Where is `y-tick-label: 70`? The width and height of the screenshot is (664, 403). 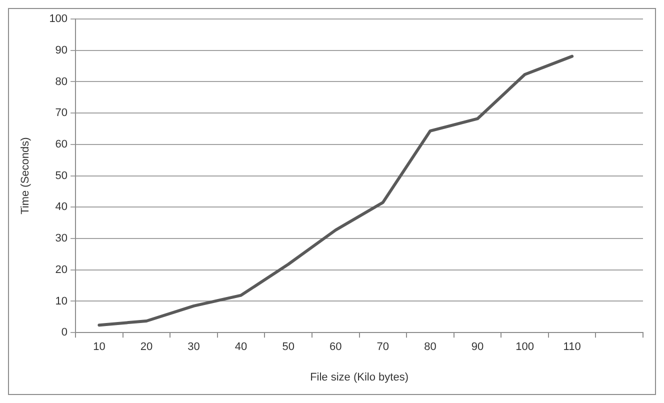 y-tick-label: 70 is located at coordinates (61, 113).